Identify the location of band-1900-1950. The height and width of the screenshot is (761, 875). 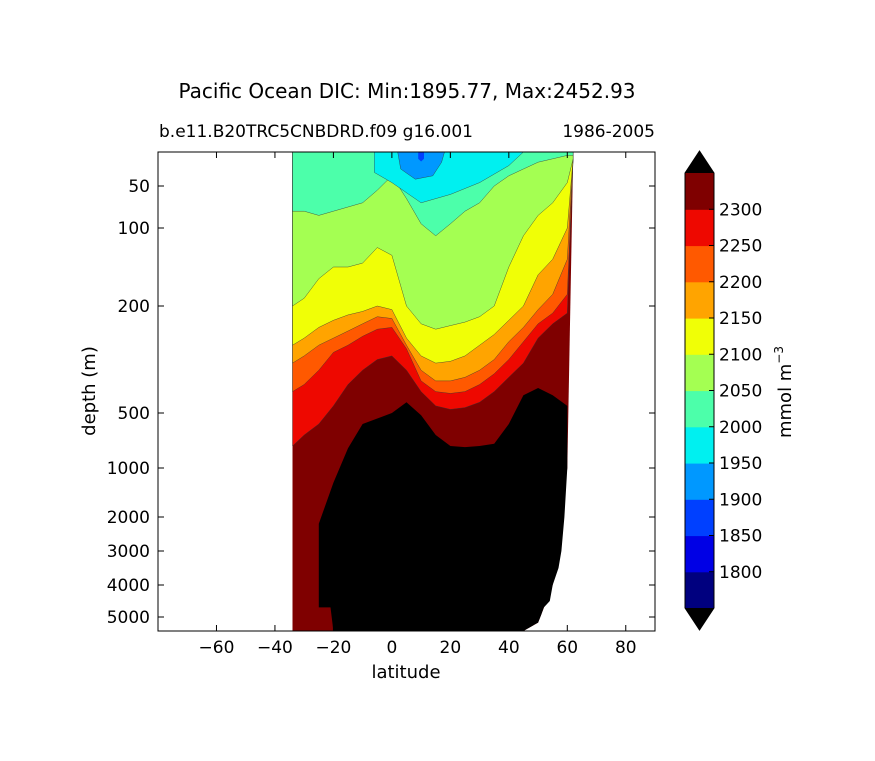
(421, 166).